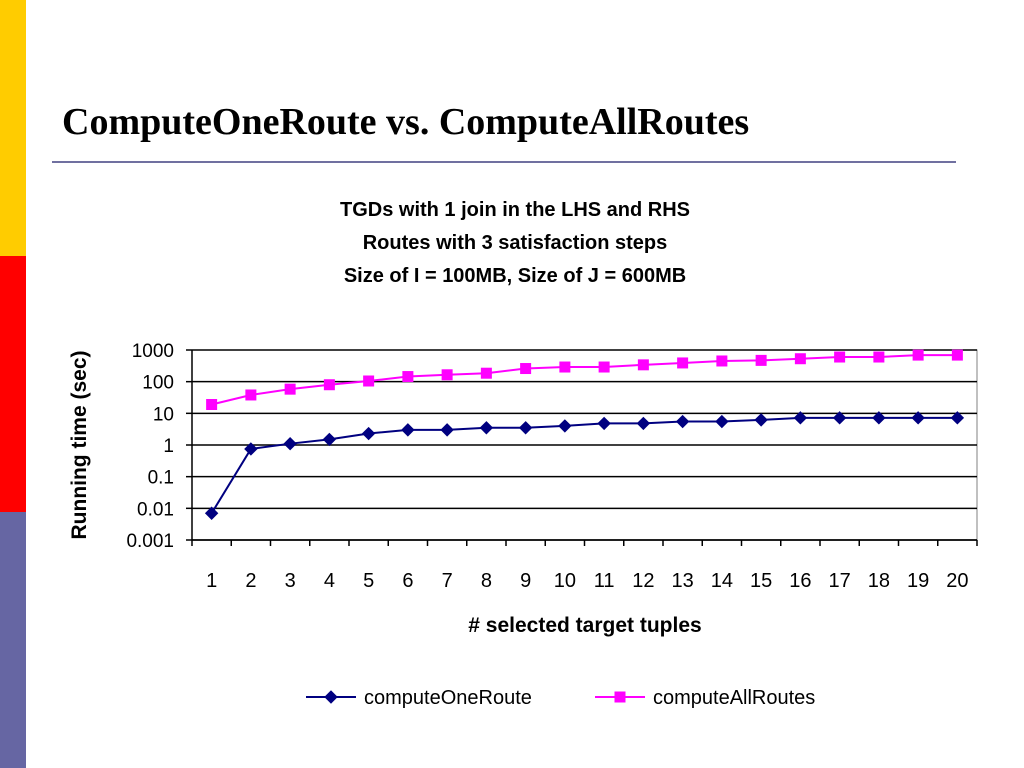  Describe the element at coordinates (525, 581) in the screenshot. I see `x-tick-label: 9` at that location.